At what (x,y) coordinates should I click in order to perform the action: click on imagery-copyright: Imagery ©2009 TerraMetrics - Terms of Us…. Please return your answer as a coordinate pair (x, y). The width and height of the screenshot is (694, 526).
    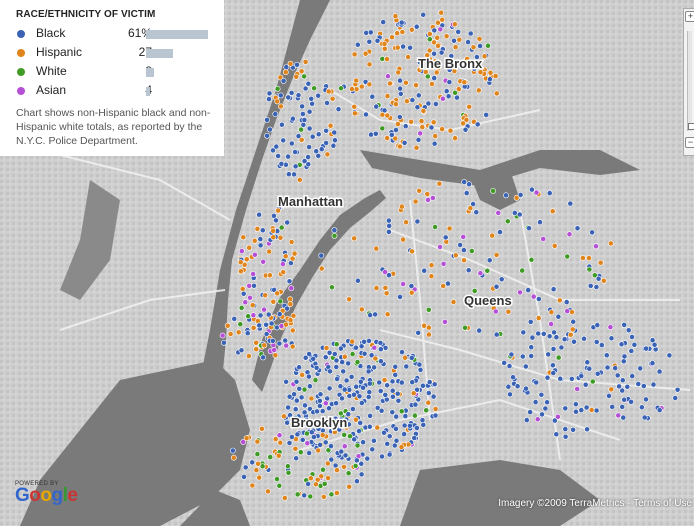
    Looking at the image, I should click on (595, 503).